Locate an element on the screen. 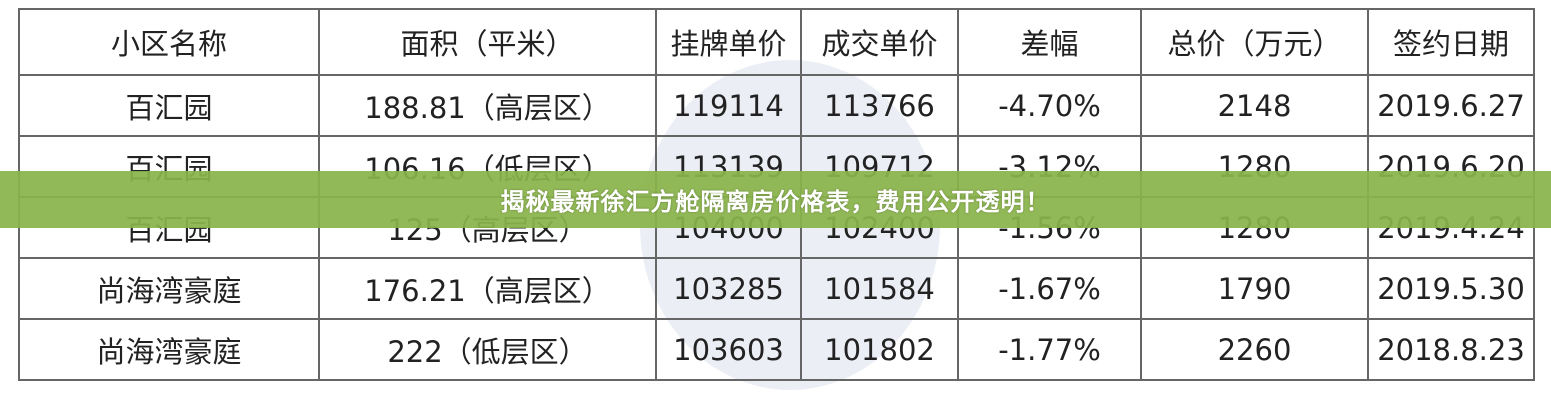 This screenshot has width=1551, height=400. table-cell: 2018.8.23 is located at coordinates (1451, 349).